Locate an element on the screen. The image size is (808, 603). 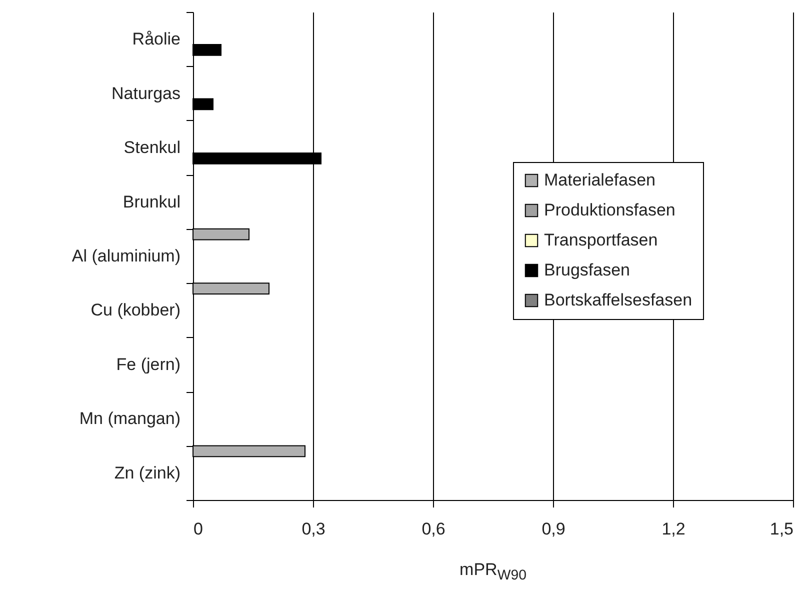
legend-label: Brugsfasen is located at coordinates (587, 270).